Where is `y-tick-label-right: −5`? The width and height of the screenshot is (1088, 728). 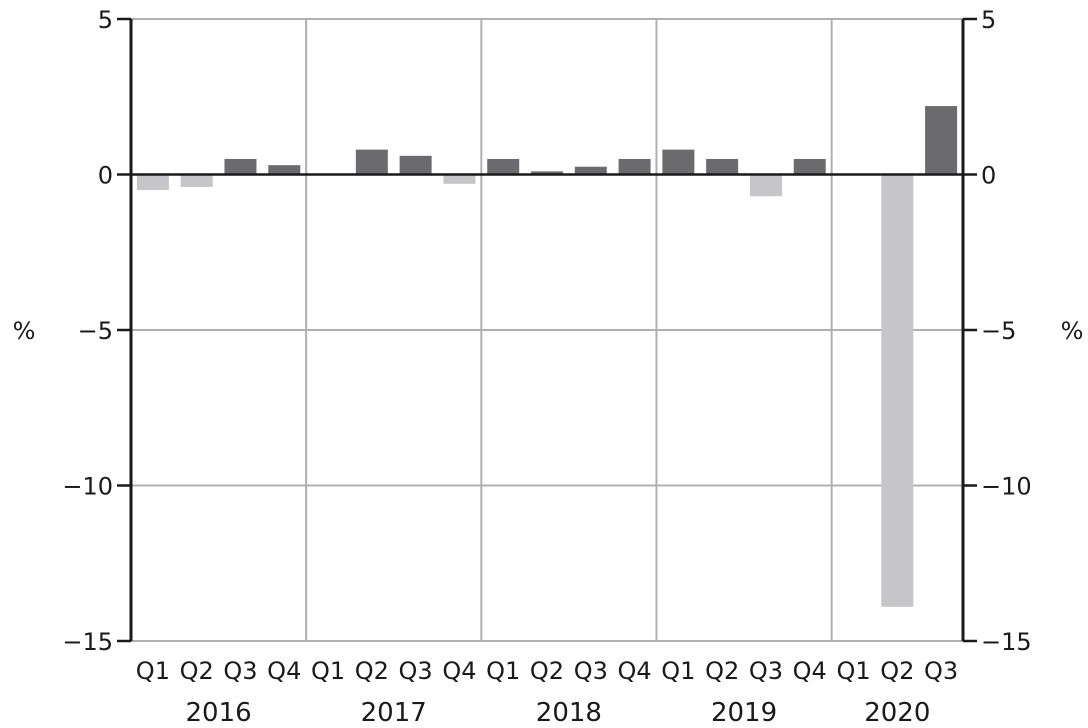
y-tick-label-right: −5 is located at coordinates (998, 331).